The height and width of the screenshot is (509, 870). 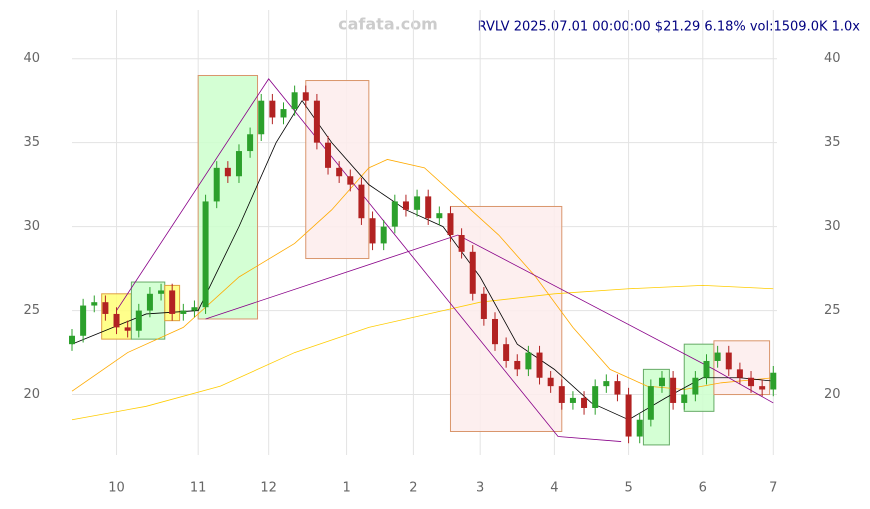 What do you see at coordinates (703, 488) in the screenshot?
I see `x-tick-label: 6` at bounding box center [703, 488].